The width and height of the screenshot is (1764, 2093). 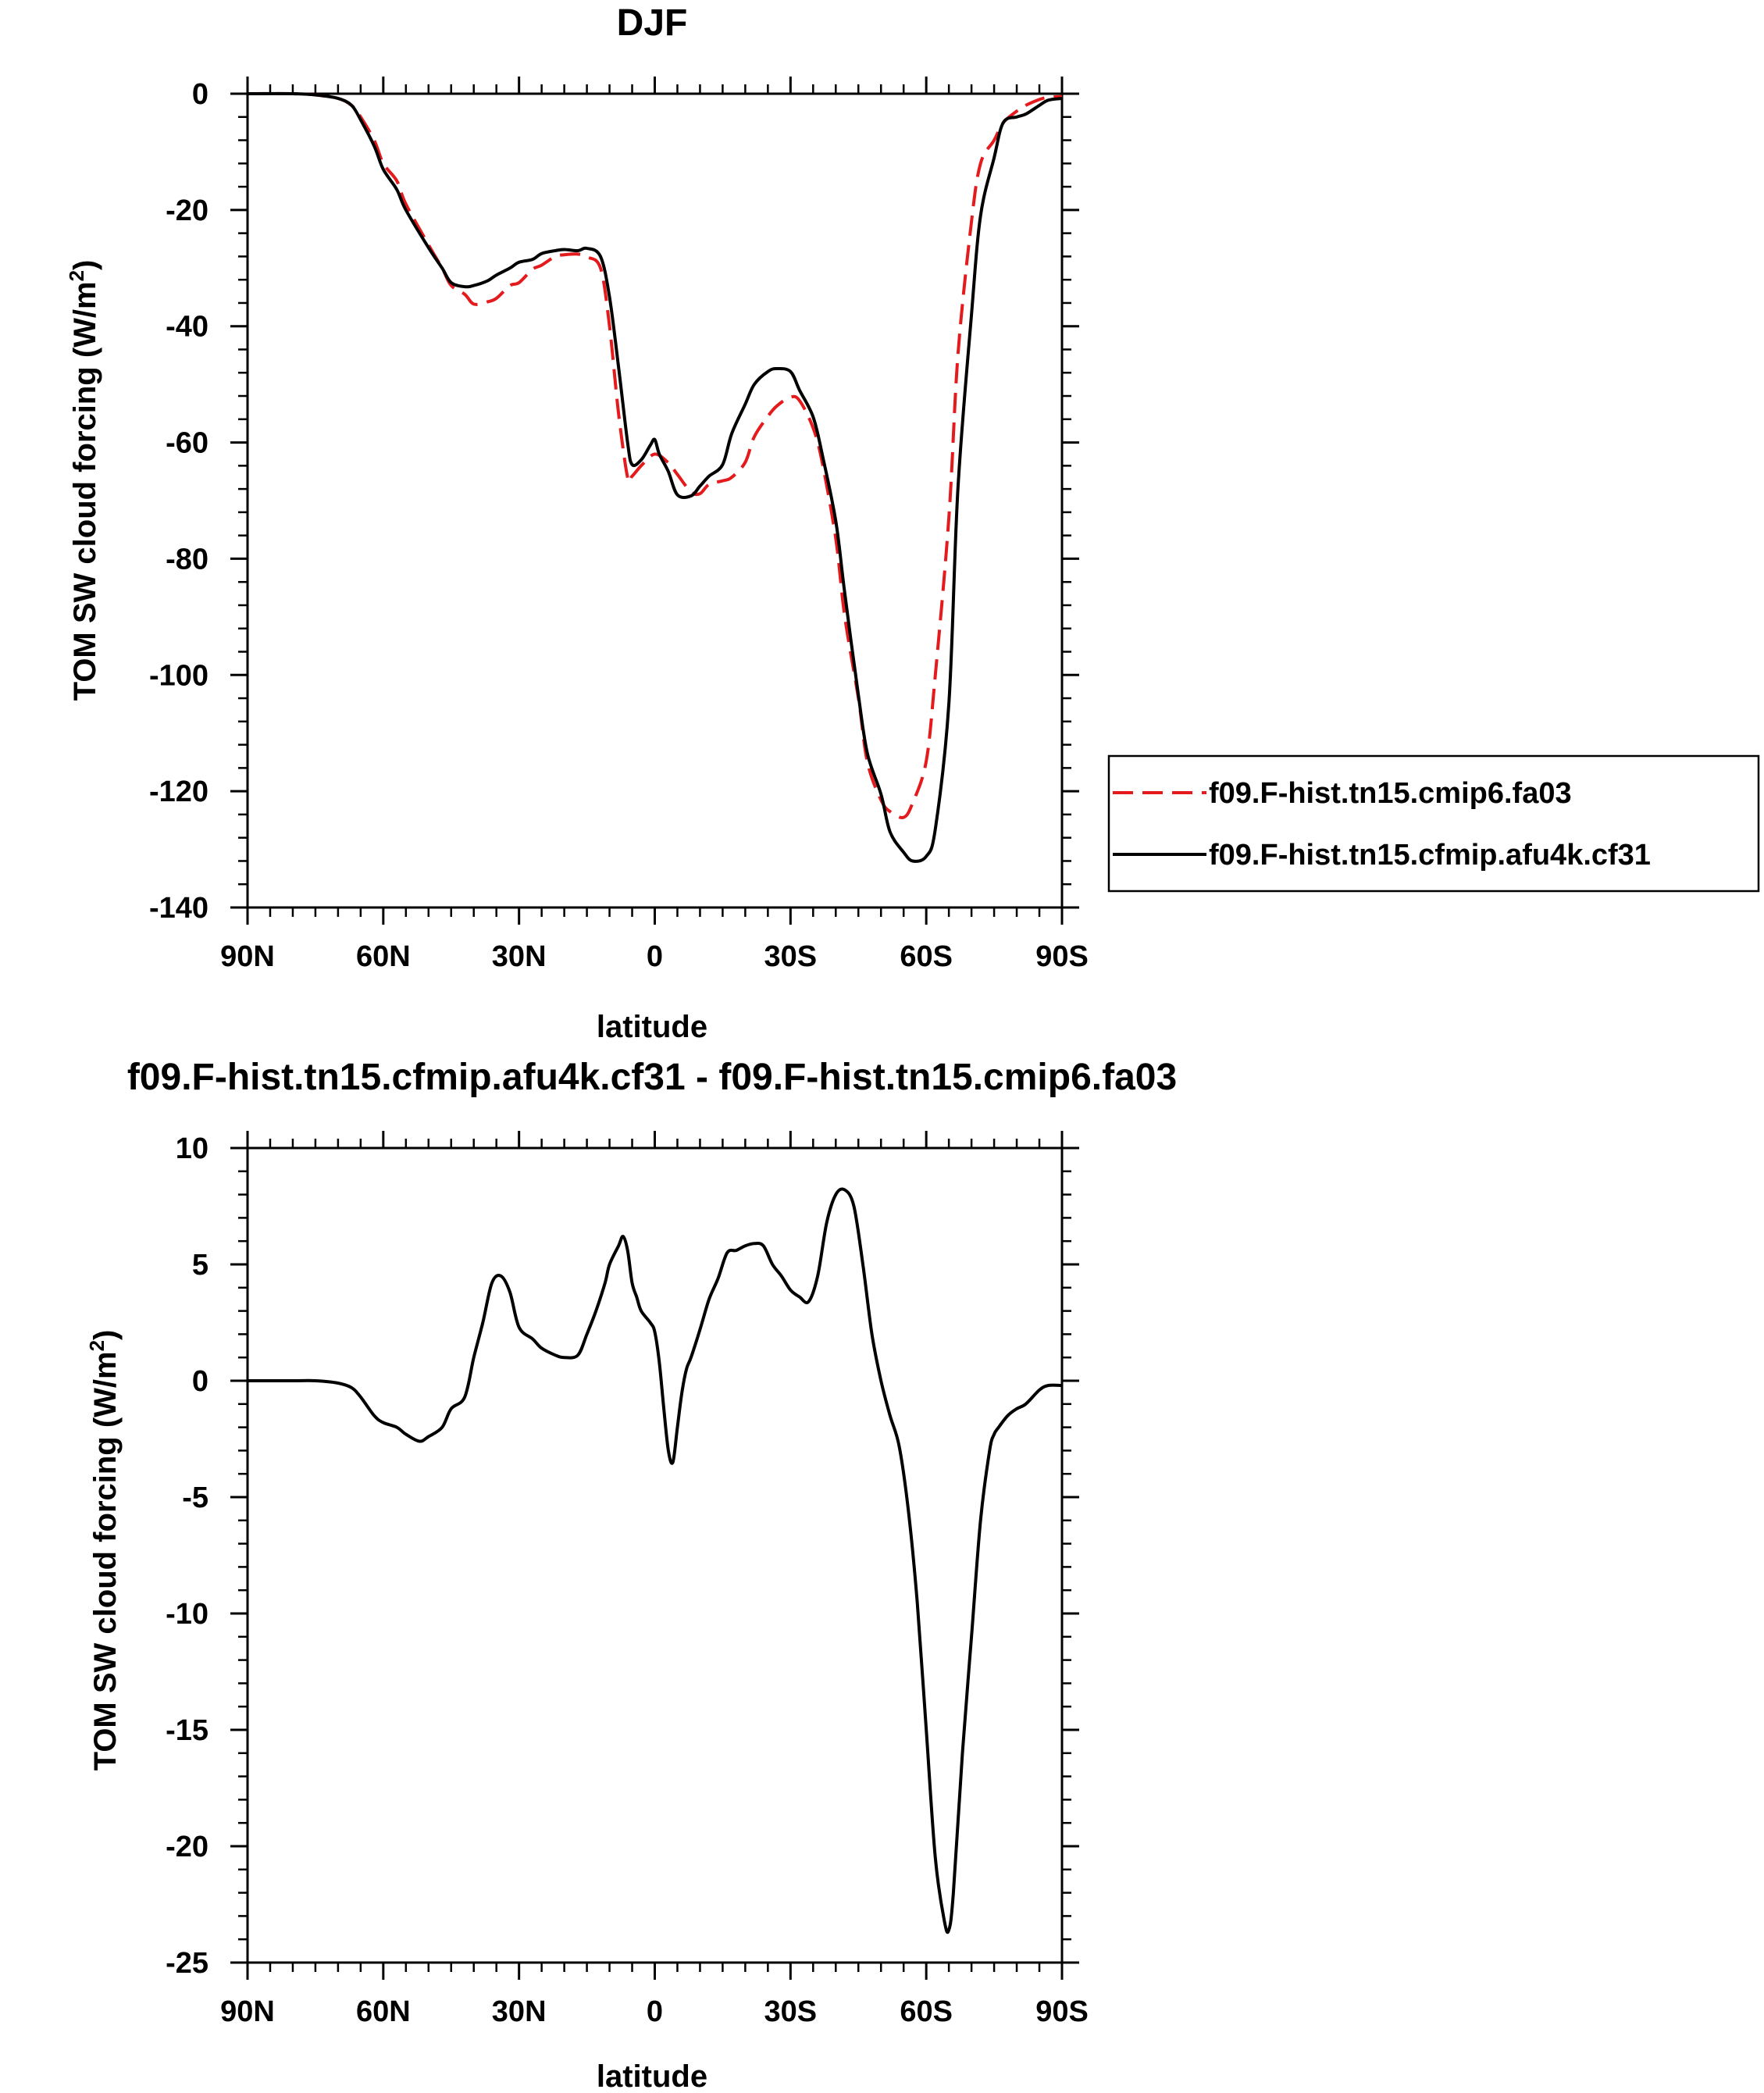 I want to click on y-tick-label: -100, so click(x=178, y=675).